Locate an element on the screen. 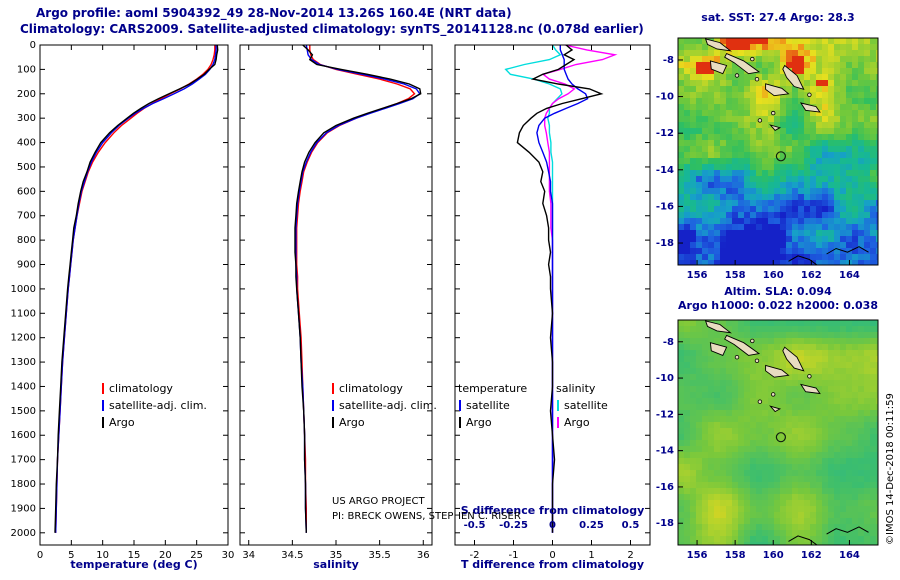 This screenshot has height=580, width=900. depth-tick-label: 100 is located at coordinates (26, 69).